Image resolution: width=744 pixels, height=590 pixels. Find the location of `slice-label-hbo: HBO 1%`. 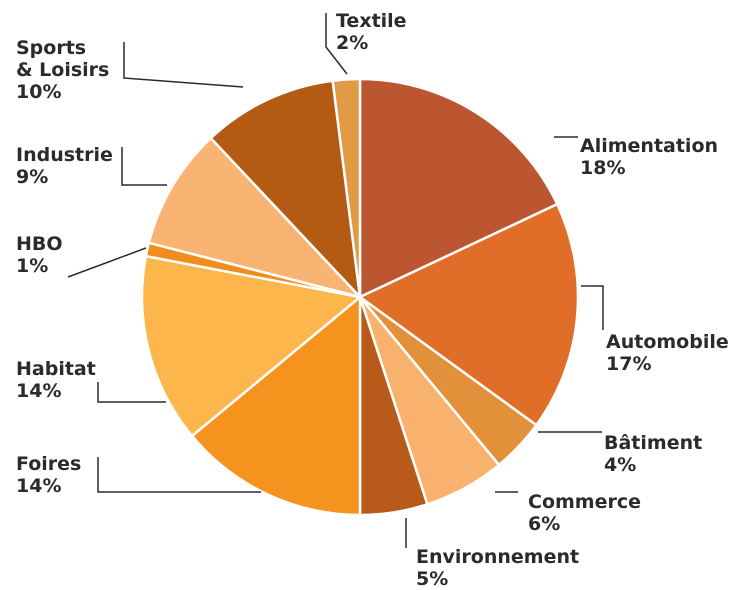

slice-label-hbo: HBO 1% is located at coordinates (39, 255).